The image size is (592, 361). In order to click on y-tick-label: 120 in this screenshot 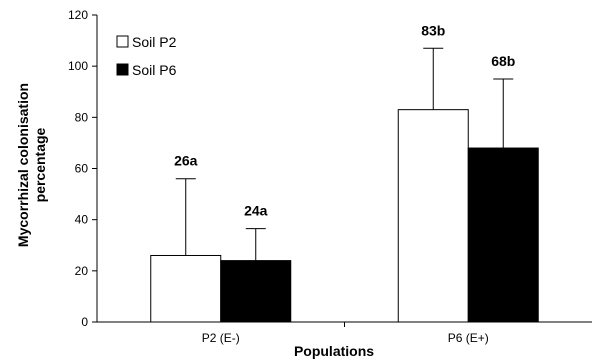, I will do `click(78, 15)`.